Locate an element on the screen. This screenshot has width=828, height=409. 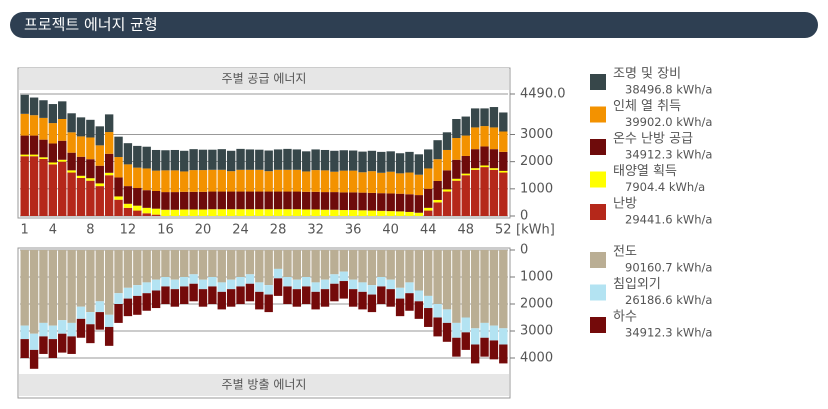
chart-title: 주별 방출 에너지 is located at coordinates (264, 385).